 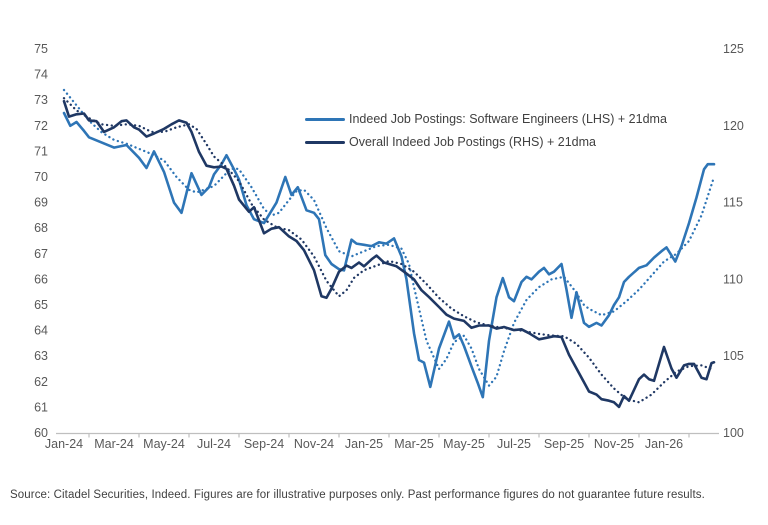 I want to click on y-axis-label-left: 74, so click(x=41, y=75).